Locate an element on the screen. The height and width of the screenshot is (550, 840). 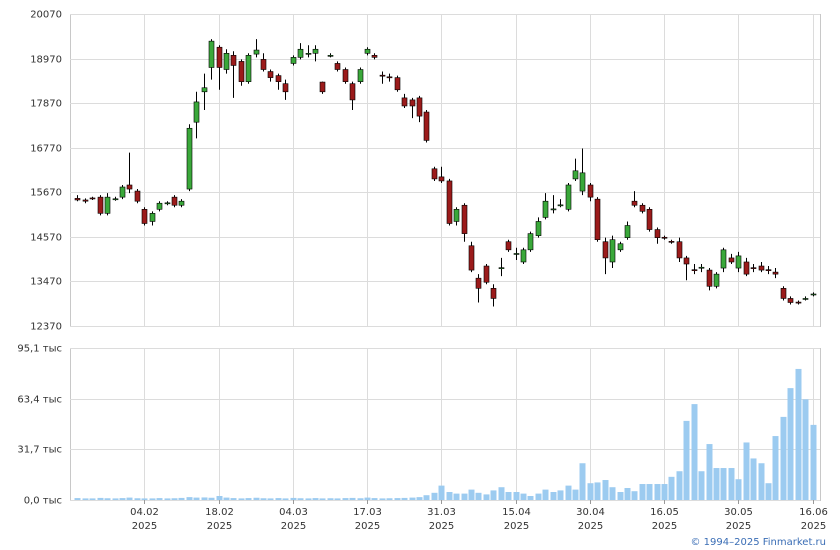
x-tick-label: 16.06 is located at coordinates (813, 512).